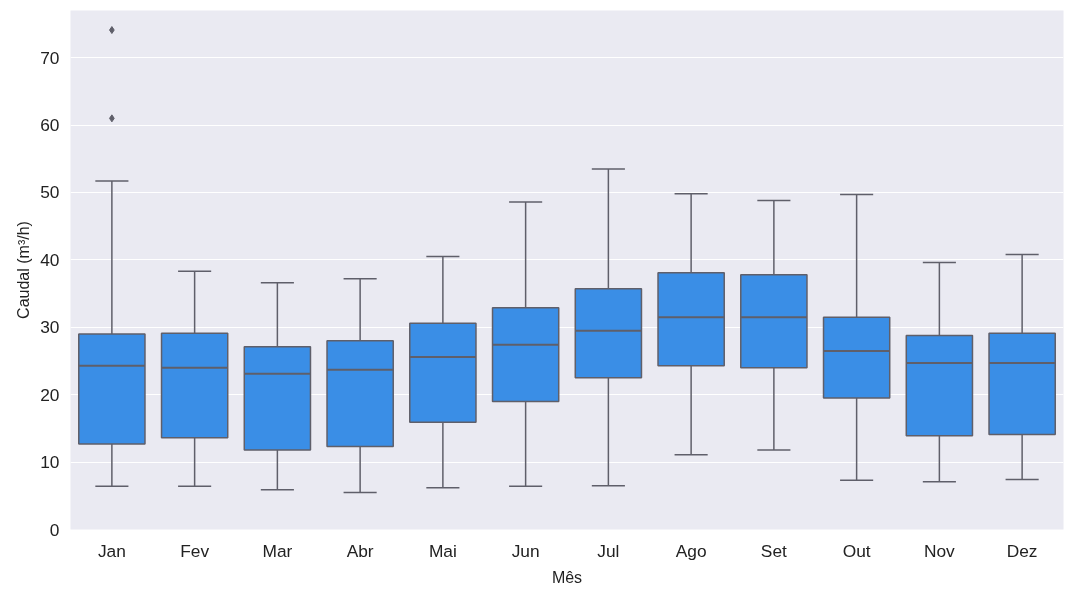 The height and width of the screenshot is (599, 1073). What do you see at coordinates (277, 550) in the screenshot?
I see `x-tick-label: Mar` at bounding box center [277, 550].